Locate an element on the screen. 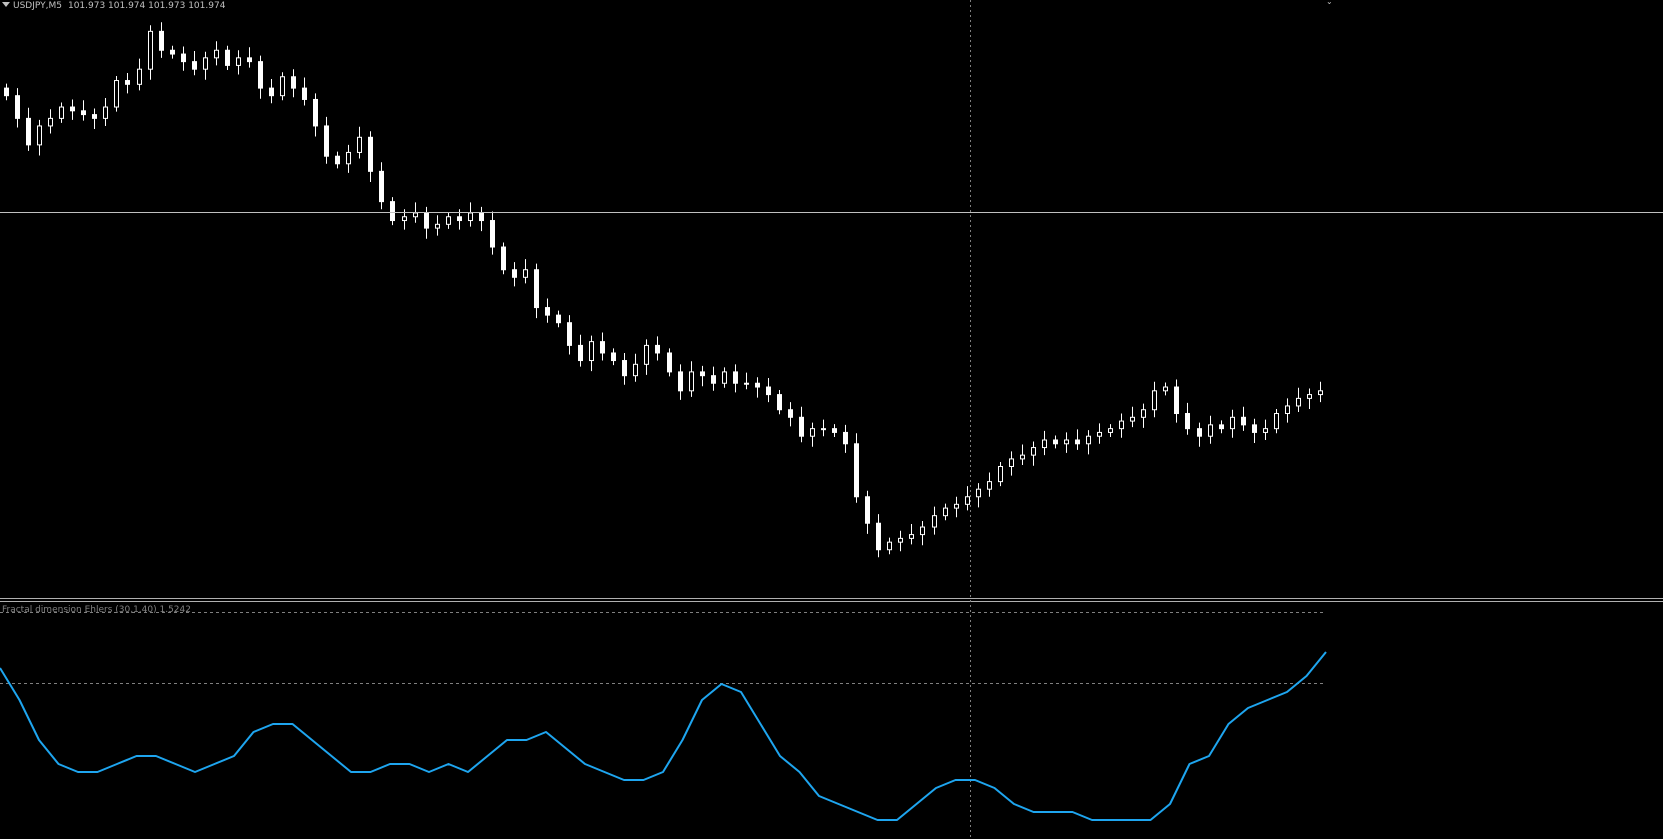 Image resolution: width=1663 pixels, height=839 pixels. scroll-marker-icon: ⌄ is located at coordinates (1329, 3).